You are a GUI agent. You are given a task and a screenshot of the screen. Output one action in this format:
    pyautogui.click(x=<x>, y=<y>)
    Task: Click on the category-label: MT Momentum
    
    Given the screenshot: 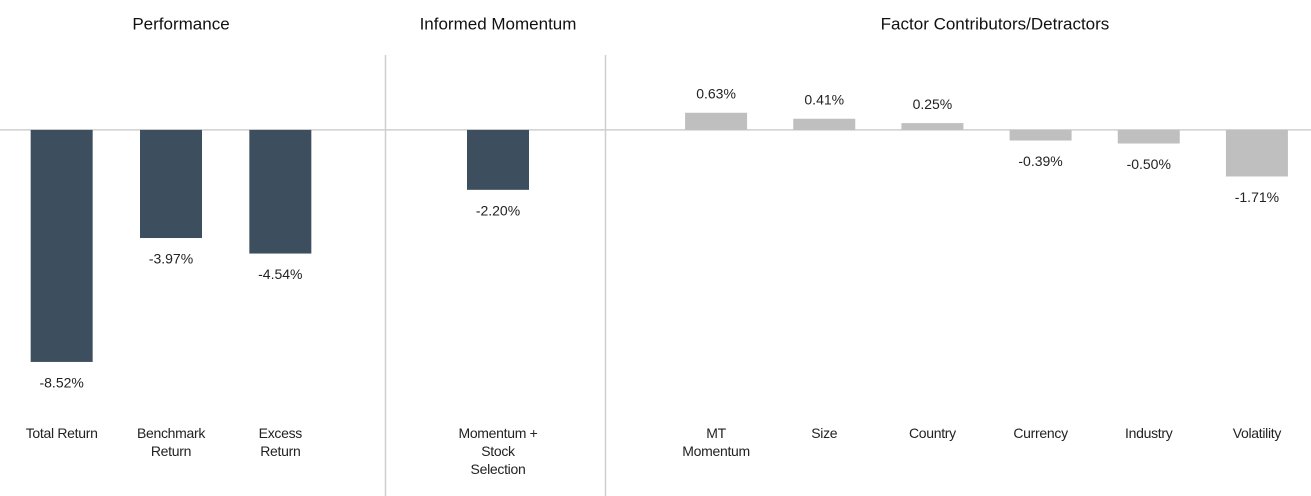 What is the action you would take?
    pyautogui.click(x=716, y=442)
    